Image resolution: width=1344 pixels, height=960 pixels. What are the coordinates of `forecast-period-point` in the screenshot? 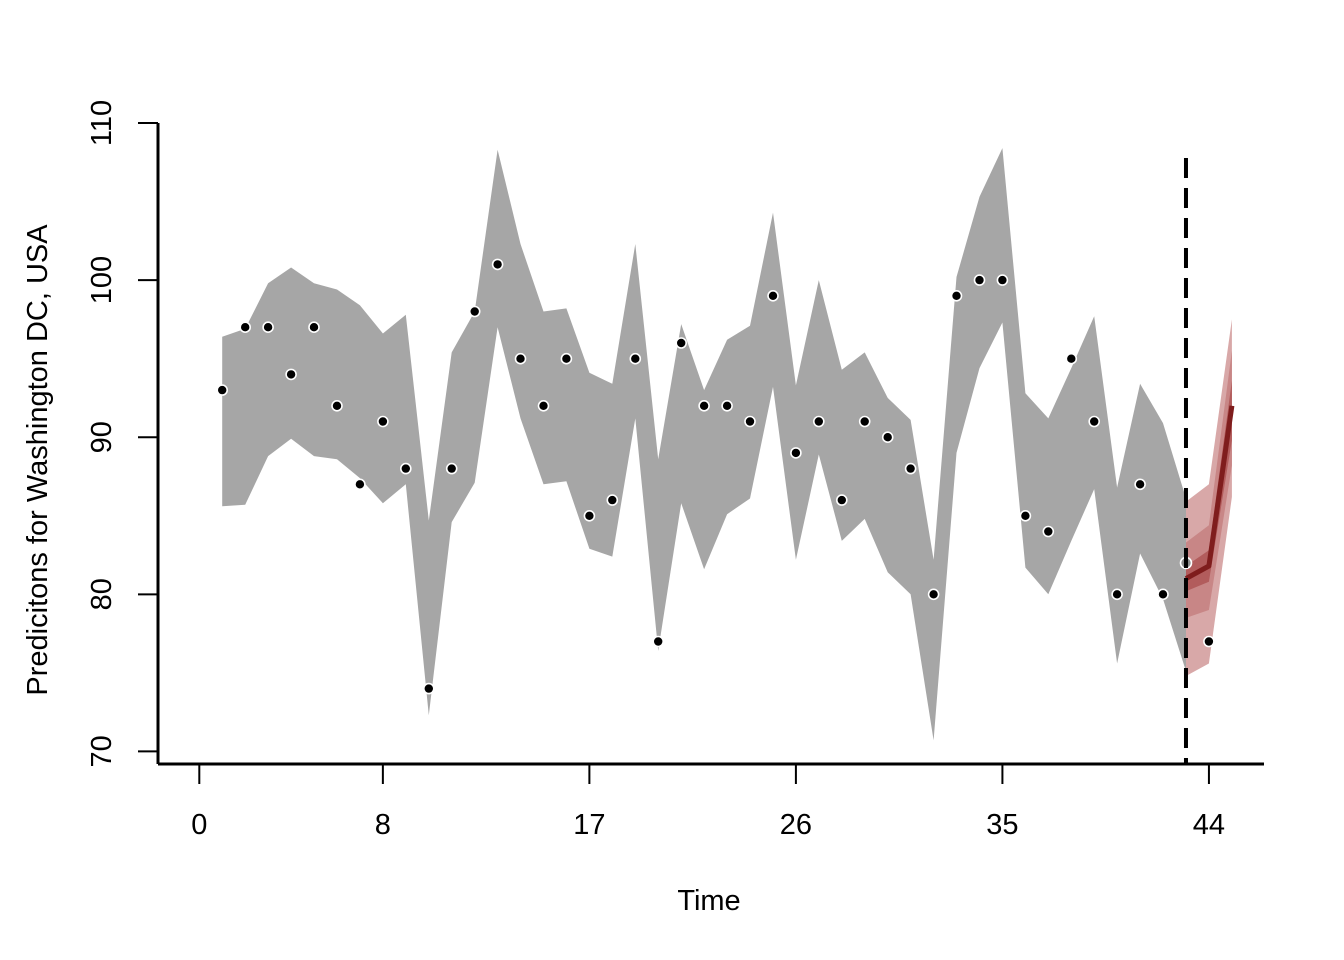 It's located at (1209, 641).